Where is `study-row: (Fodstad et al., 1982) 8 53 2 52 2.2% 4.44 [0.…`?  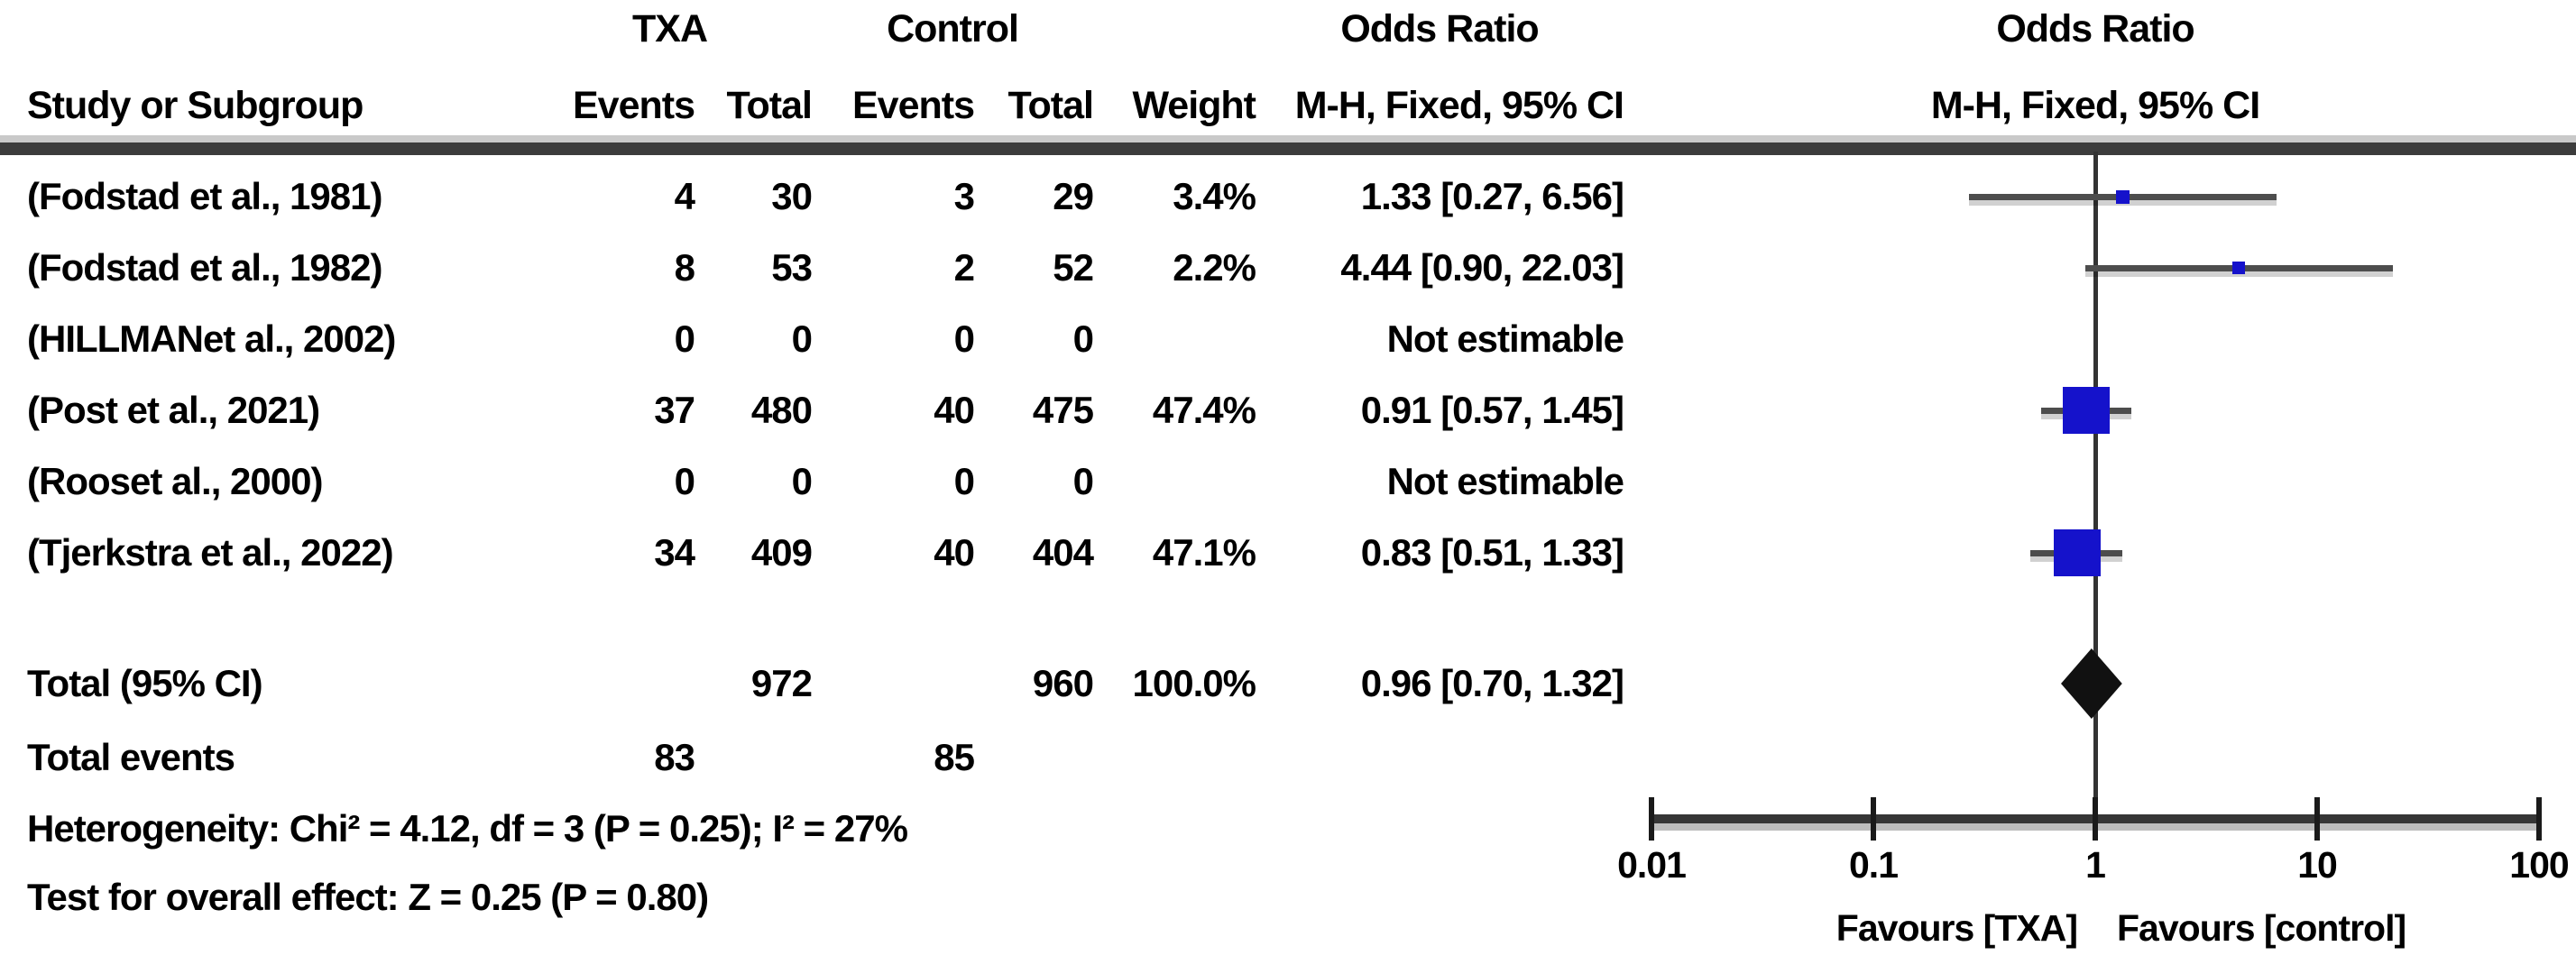 study-row: (Fodstad et al., 1982) 8 53 2 52 2.2% 4.44 [0.… is located at coordinates (825, 268).